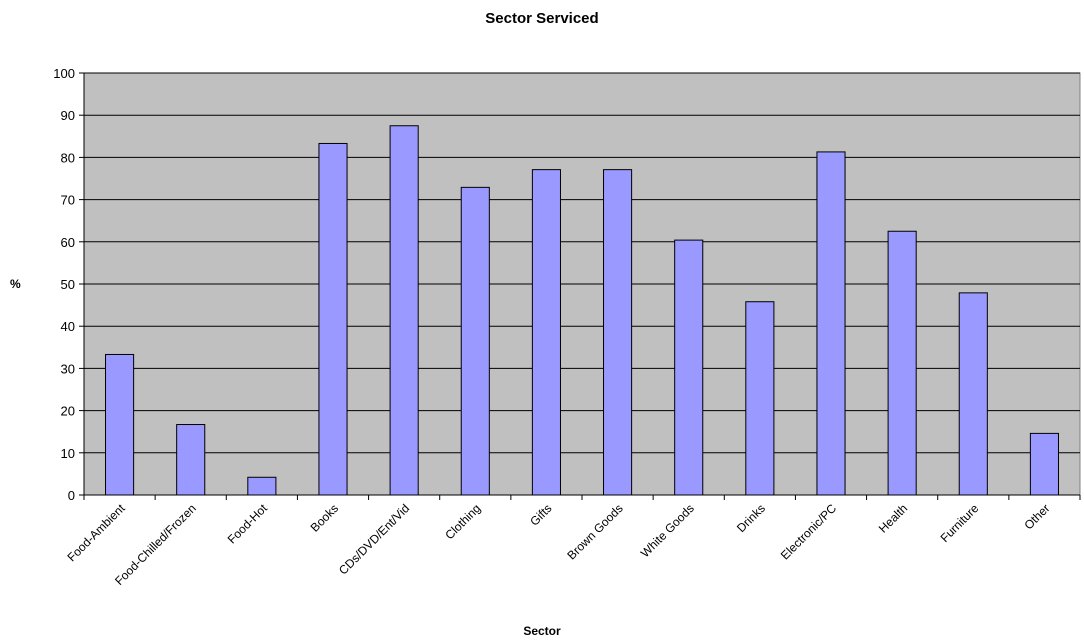 This screenshot has width=1084, height=641. What do you see at coordinates (96, 533) in the screenshot?
I see `x-tick-label: Food-Ambient` at bounding box center [96, 533].